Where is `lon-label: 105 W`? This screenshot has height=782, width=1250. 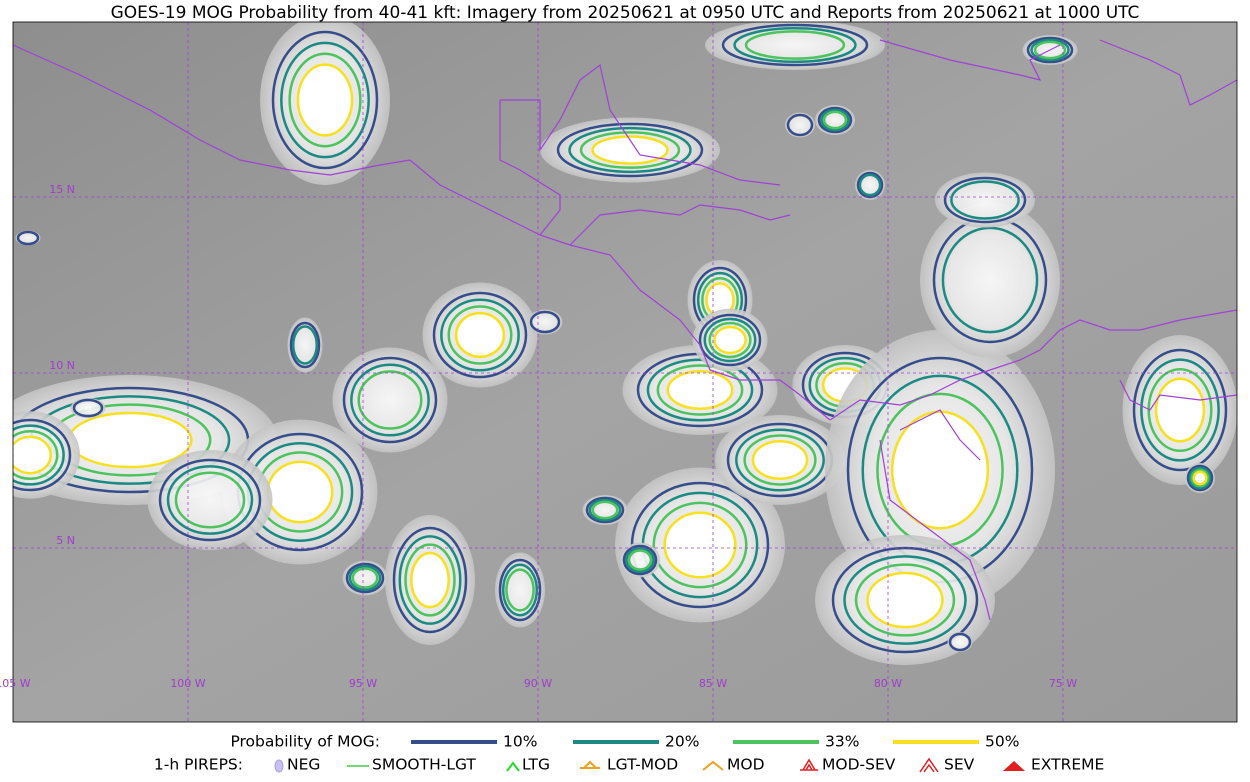 lon-label: 105 W is located at coordinates (15, 683).